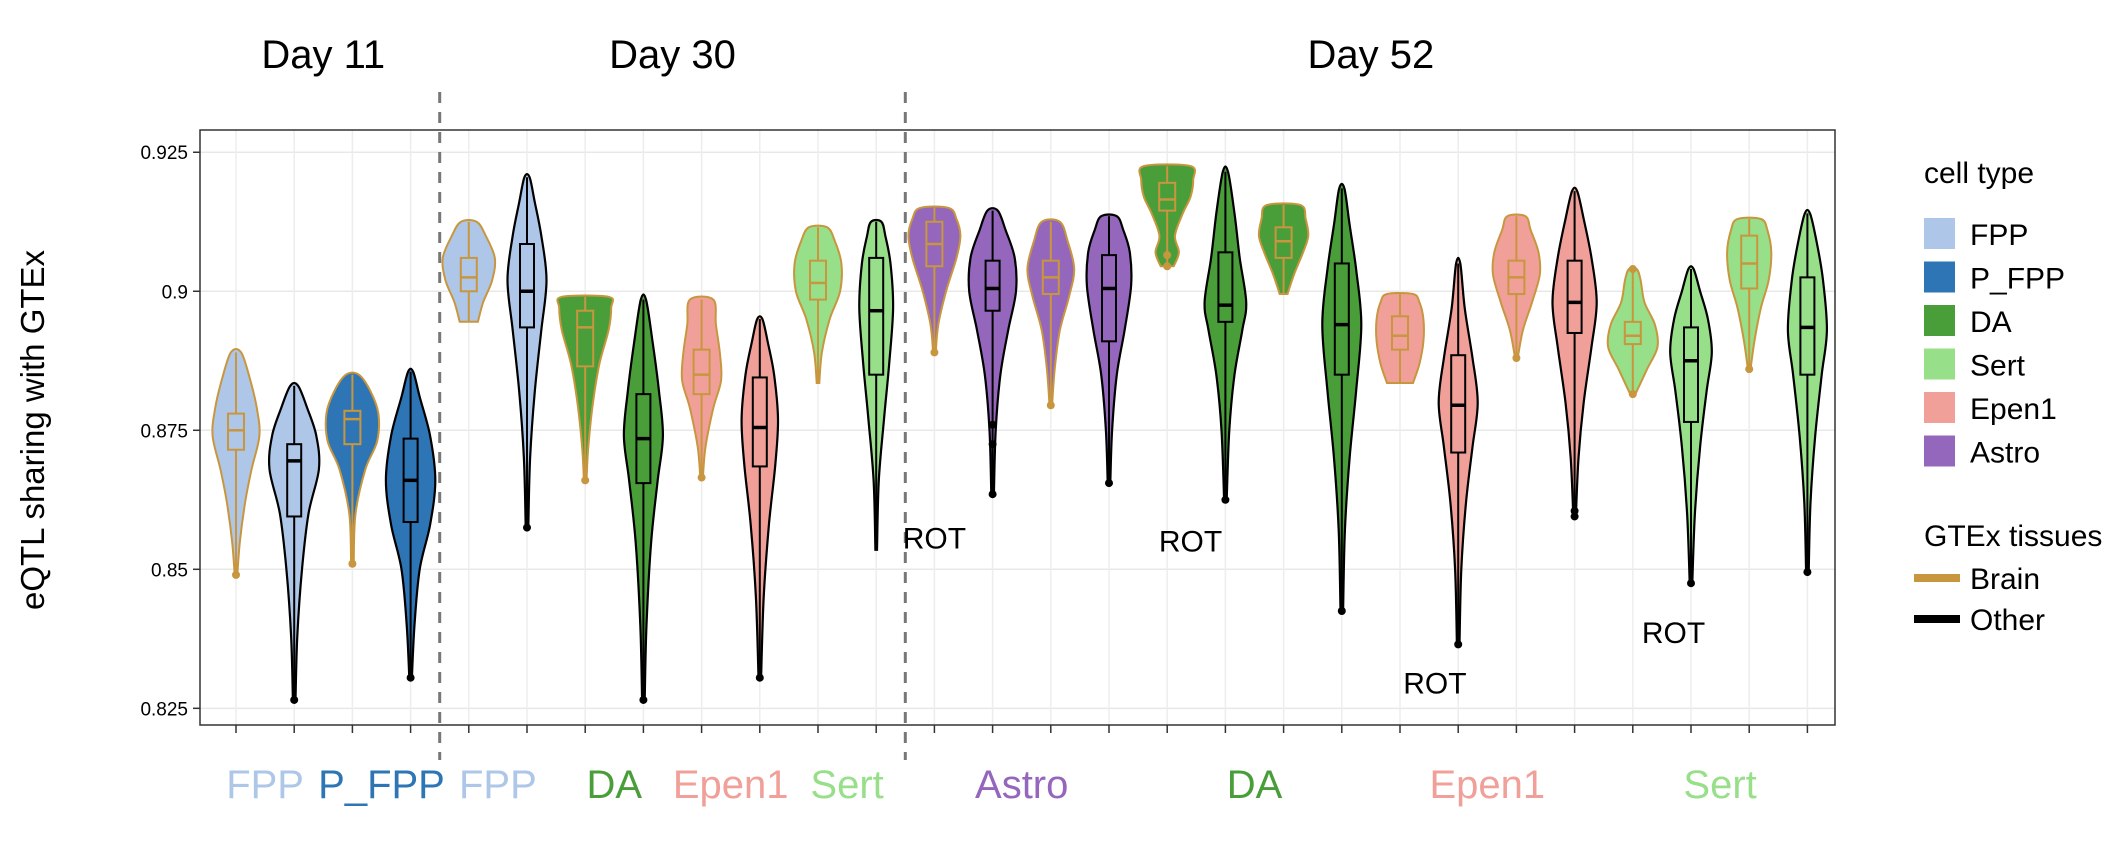  I want to click on y-tick-label: 0.9, so click(175, 292).